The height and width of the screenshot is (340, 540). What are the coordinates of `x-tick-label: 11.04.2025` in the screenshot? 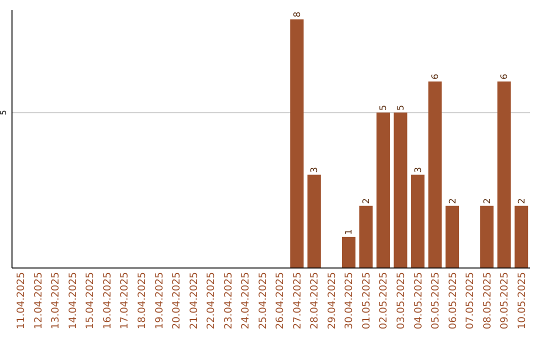 It's located at (22, 301).